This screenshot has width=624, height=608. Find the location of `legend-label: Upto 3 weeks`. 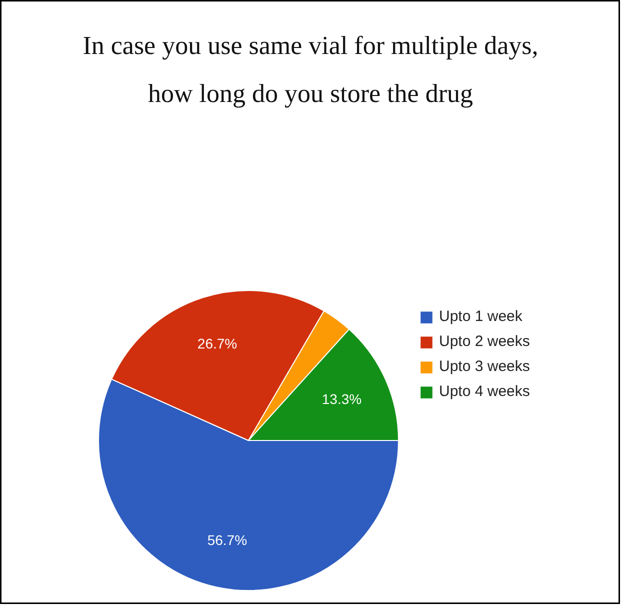

legend-label: Upto 3 weeks is located at coordinates (484, 366).